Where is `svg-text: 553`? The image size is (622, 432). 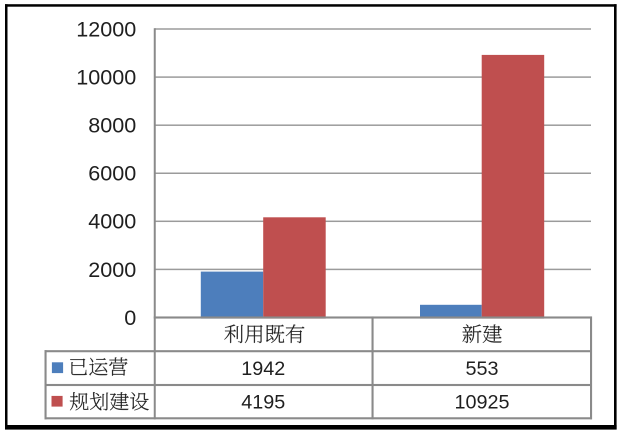 svg-text: 553 is located at coordinates (481, 369).